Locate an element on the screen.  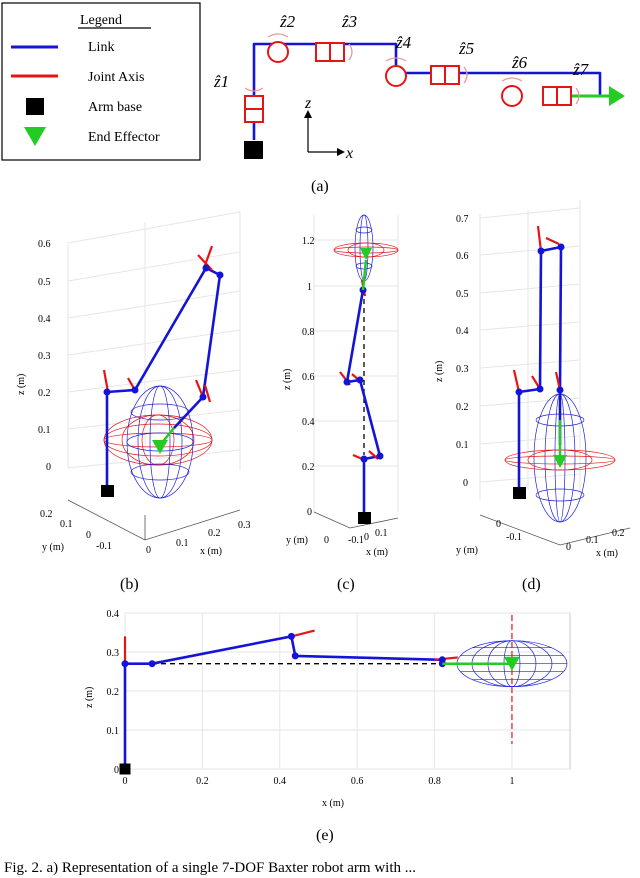
plot-c-x-tick: -0.1 is located at coordinates (356, 540).